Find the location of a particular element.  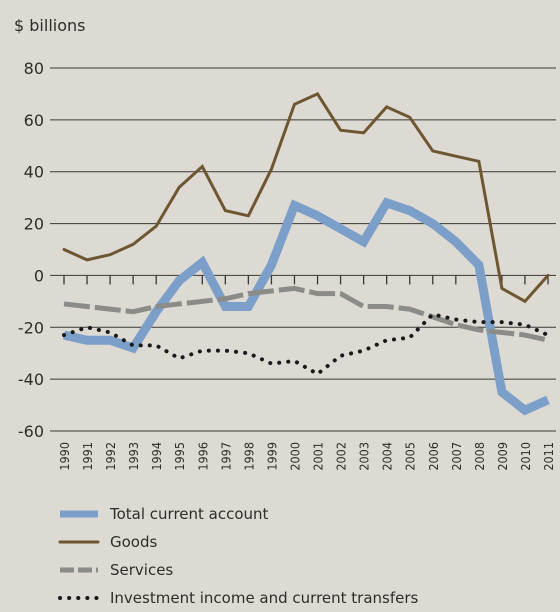

x-tick-label: 2007 is located at coordinates (456, 456).